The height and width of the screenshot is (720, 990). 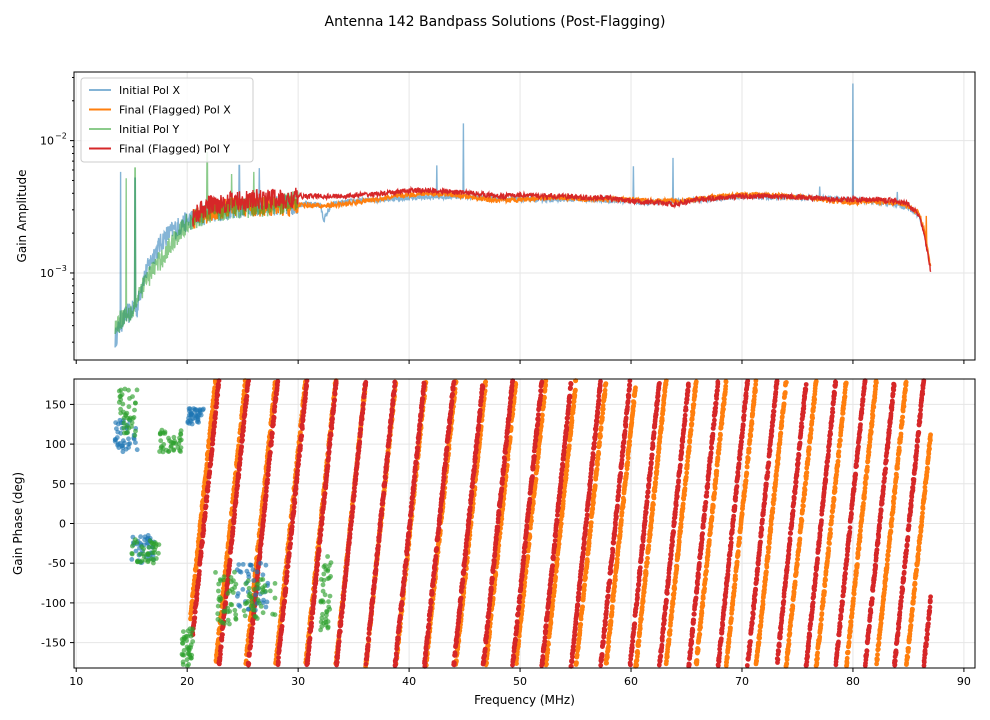 What do you see at coordinates (61, 136) in the screenshot?
I see `amplitude-ytick-exponent: −2` at bounding box center [61, 136].